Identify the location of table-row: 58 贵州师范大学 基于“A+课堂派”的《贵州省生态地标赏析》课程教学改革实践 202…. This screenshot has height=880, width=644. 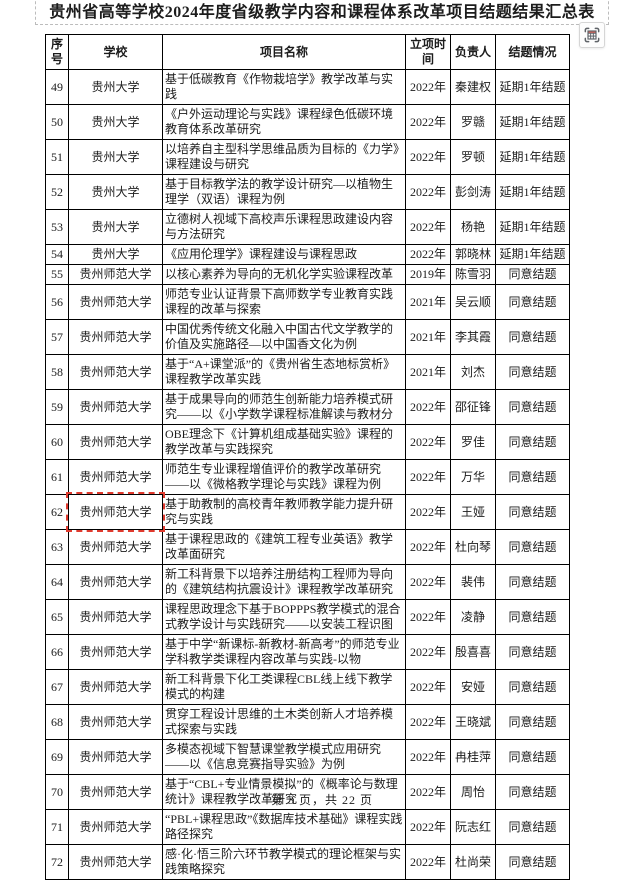
(307, 372).